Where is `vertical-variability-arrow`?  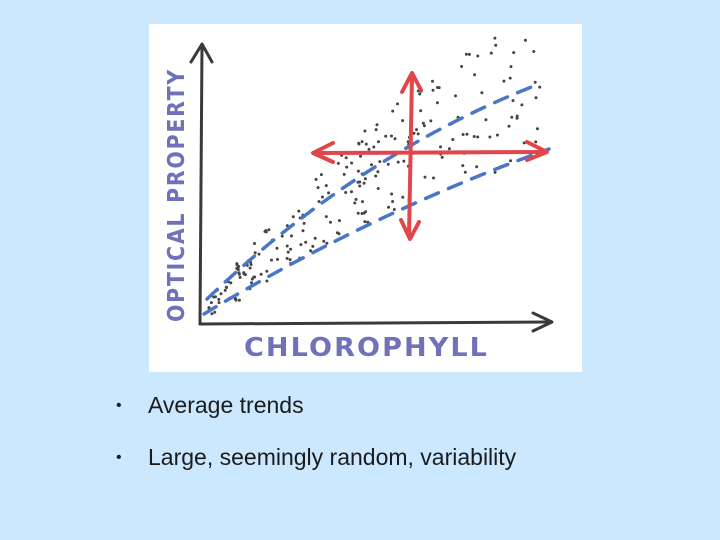 vertical-variability-arrow is located at coordinates (411, 156).